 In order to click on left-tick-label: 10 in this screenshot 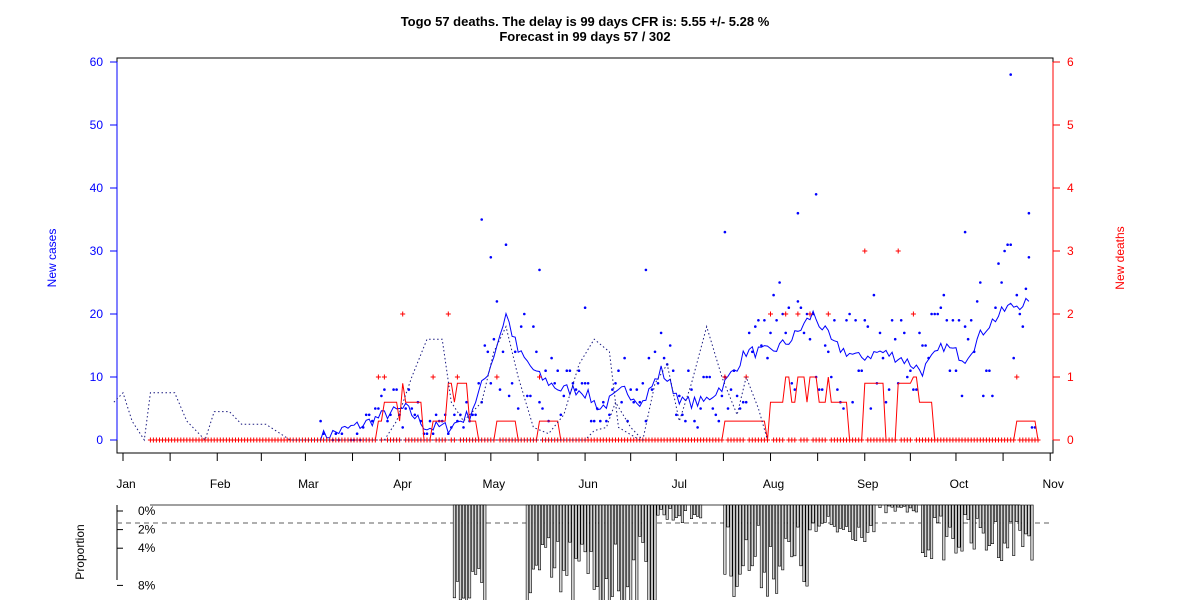, I will do `click(97, 377)`.